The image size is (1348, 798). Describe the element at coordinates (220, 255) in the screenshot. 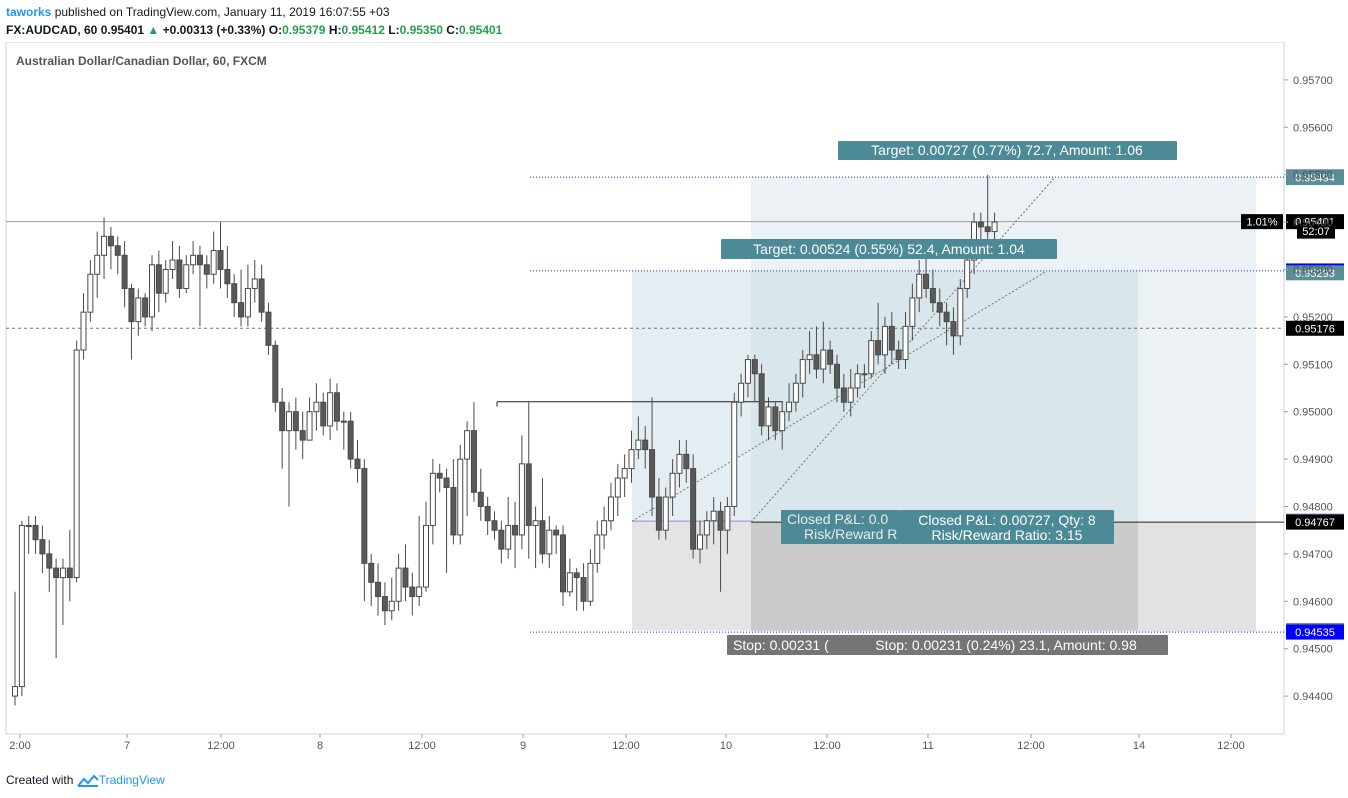

I see `candle: O 0.9534 C 0.953 H 0.954 L 0.9526` at that location.